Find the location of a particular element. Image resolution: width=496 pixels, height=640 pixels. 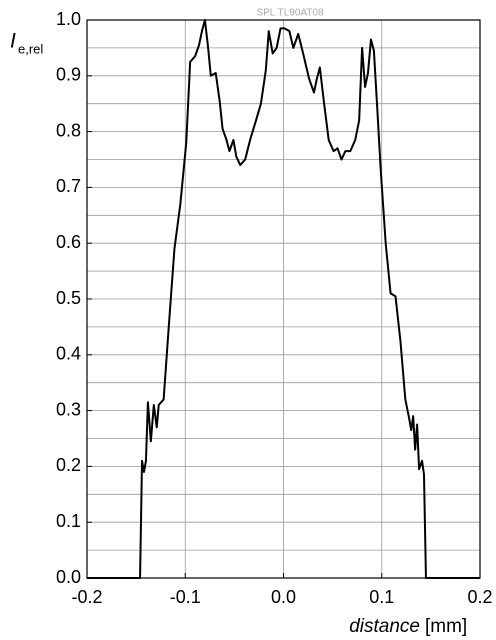

x-tick-label: -0.1 is located at coordinates (185, 597).